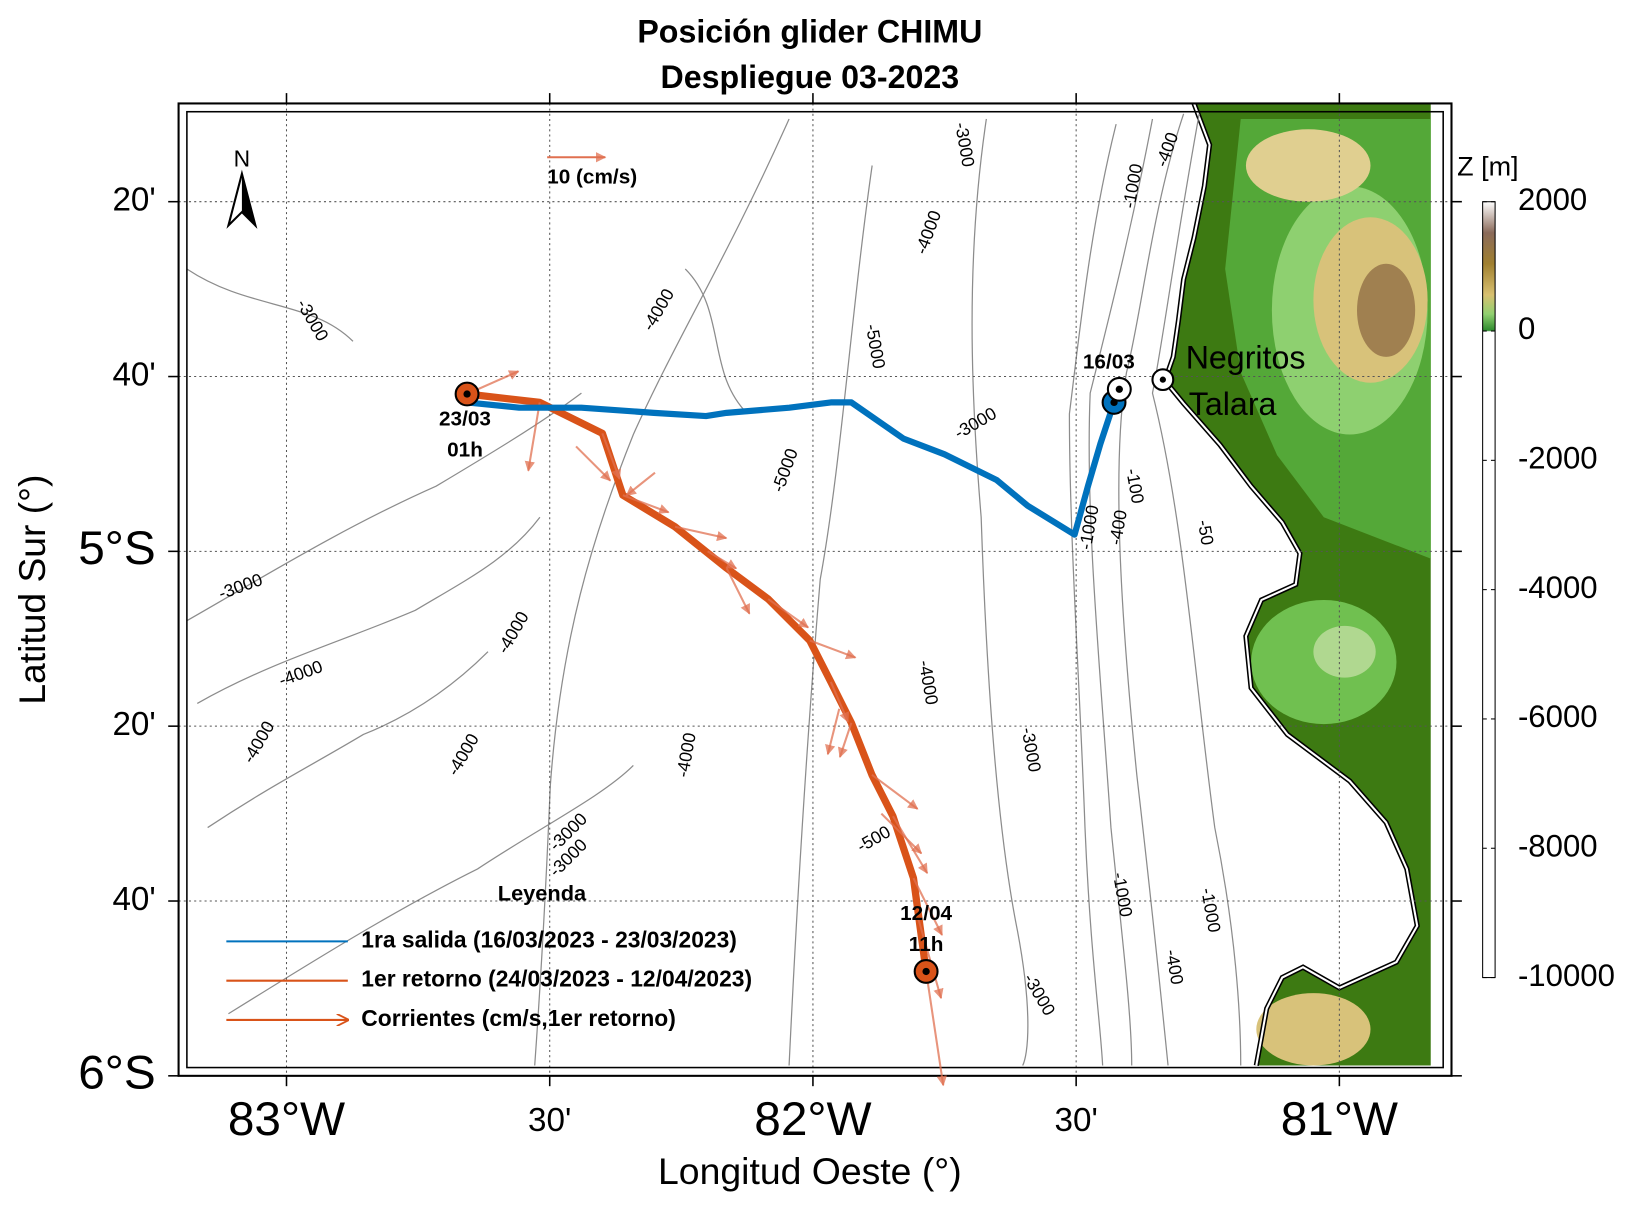 This screenshot has height=1231, width=1628. I want to click on north-arrow, so click(242, 199).